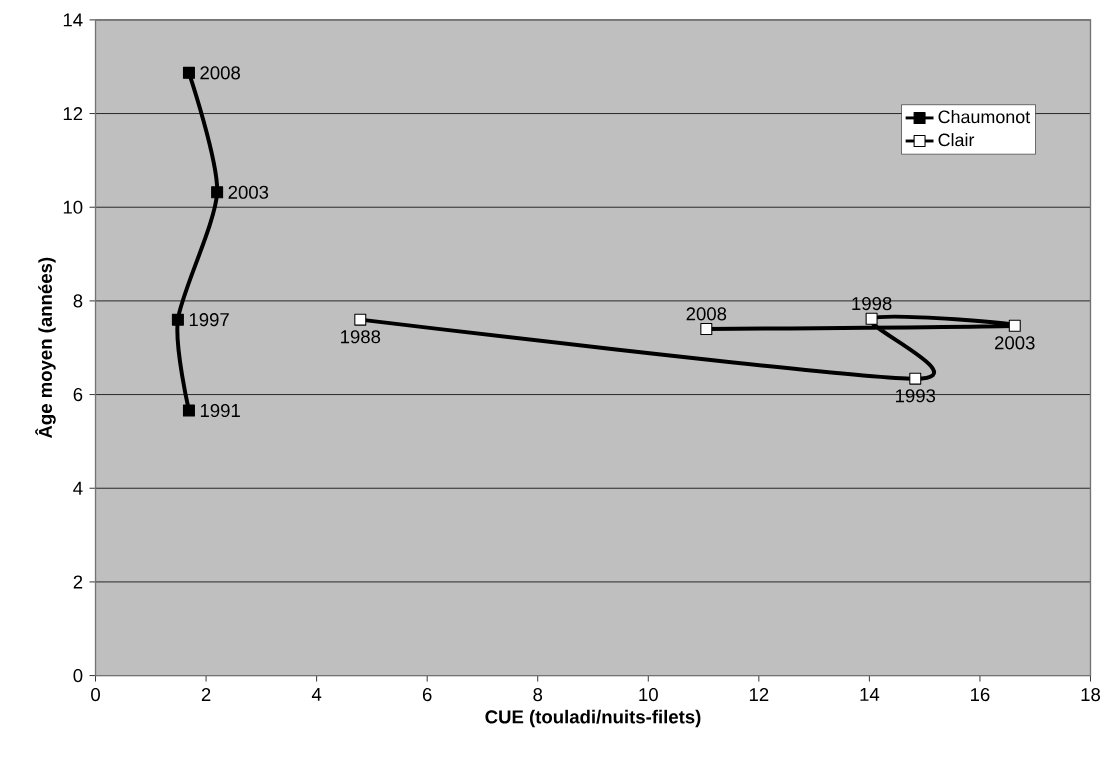  I want to click on y-tick-label: 0, so click(78, 675).